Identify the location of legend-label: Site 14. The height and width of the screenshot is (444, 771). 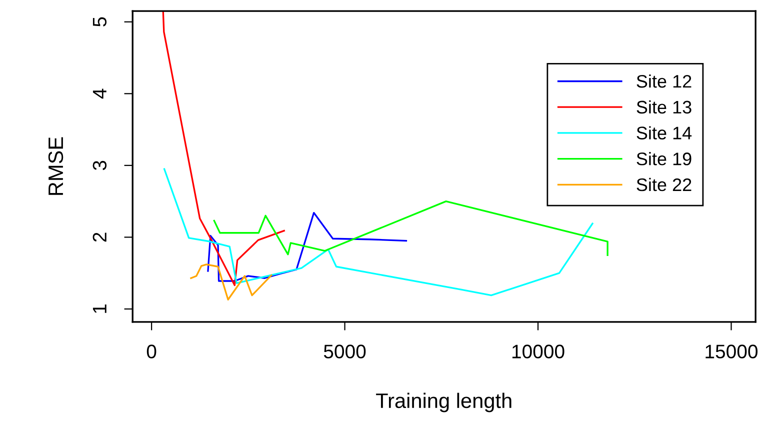
(664, 133).